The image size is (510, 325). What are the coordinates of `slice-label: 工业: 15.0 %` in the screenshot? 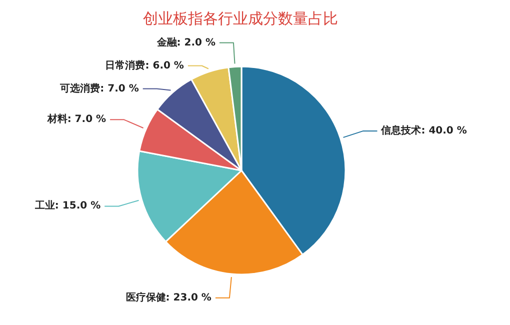 It's located at (67, 206).